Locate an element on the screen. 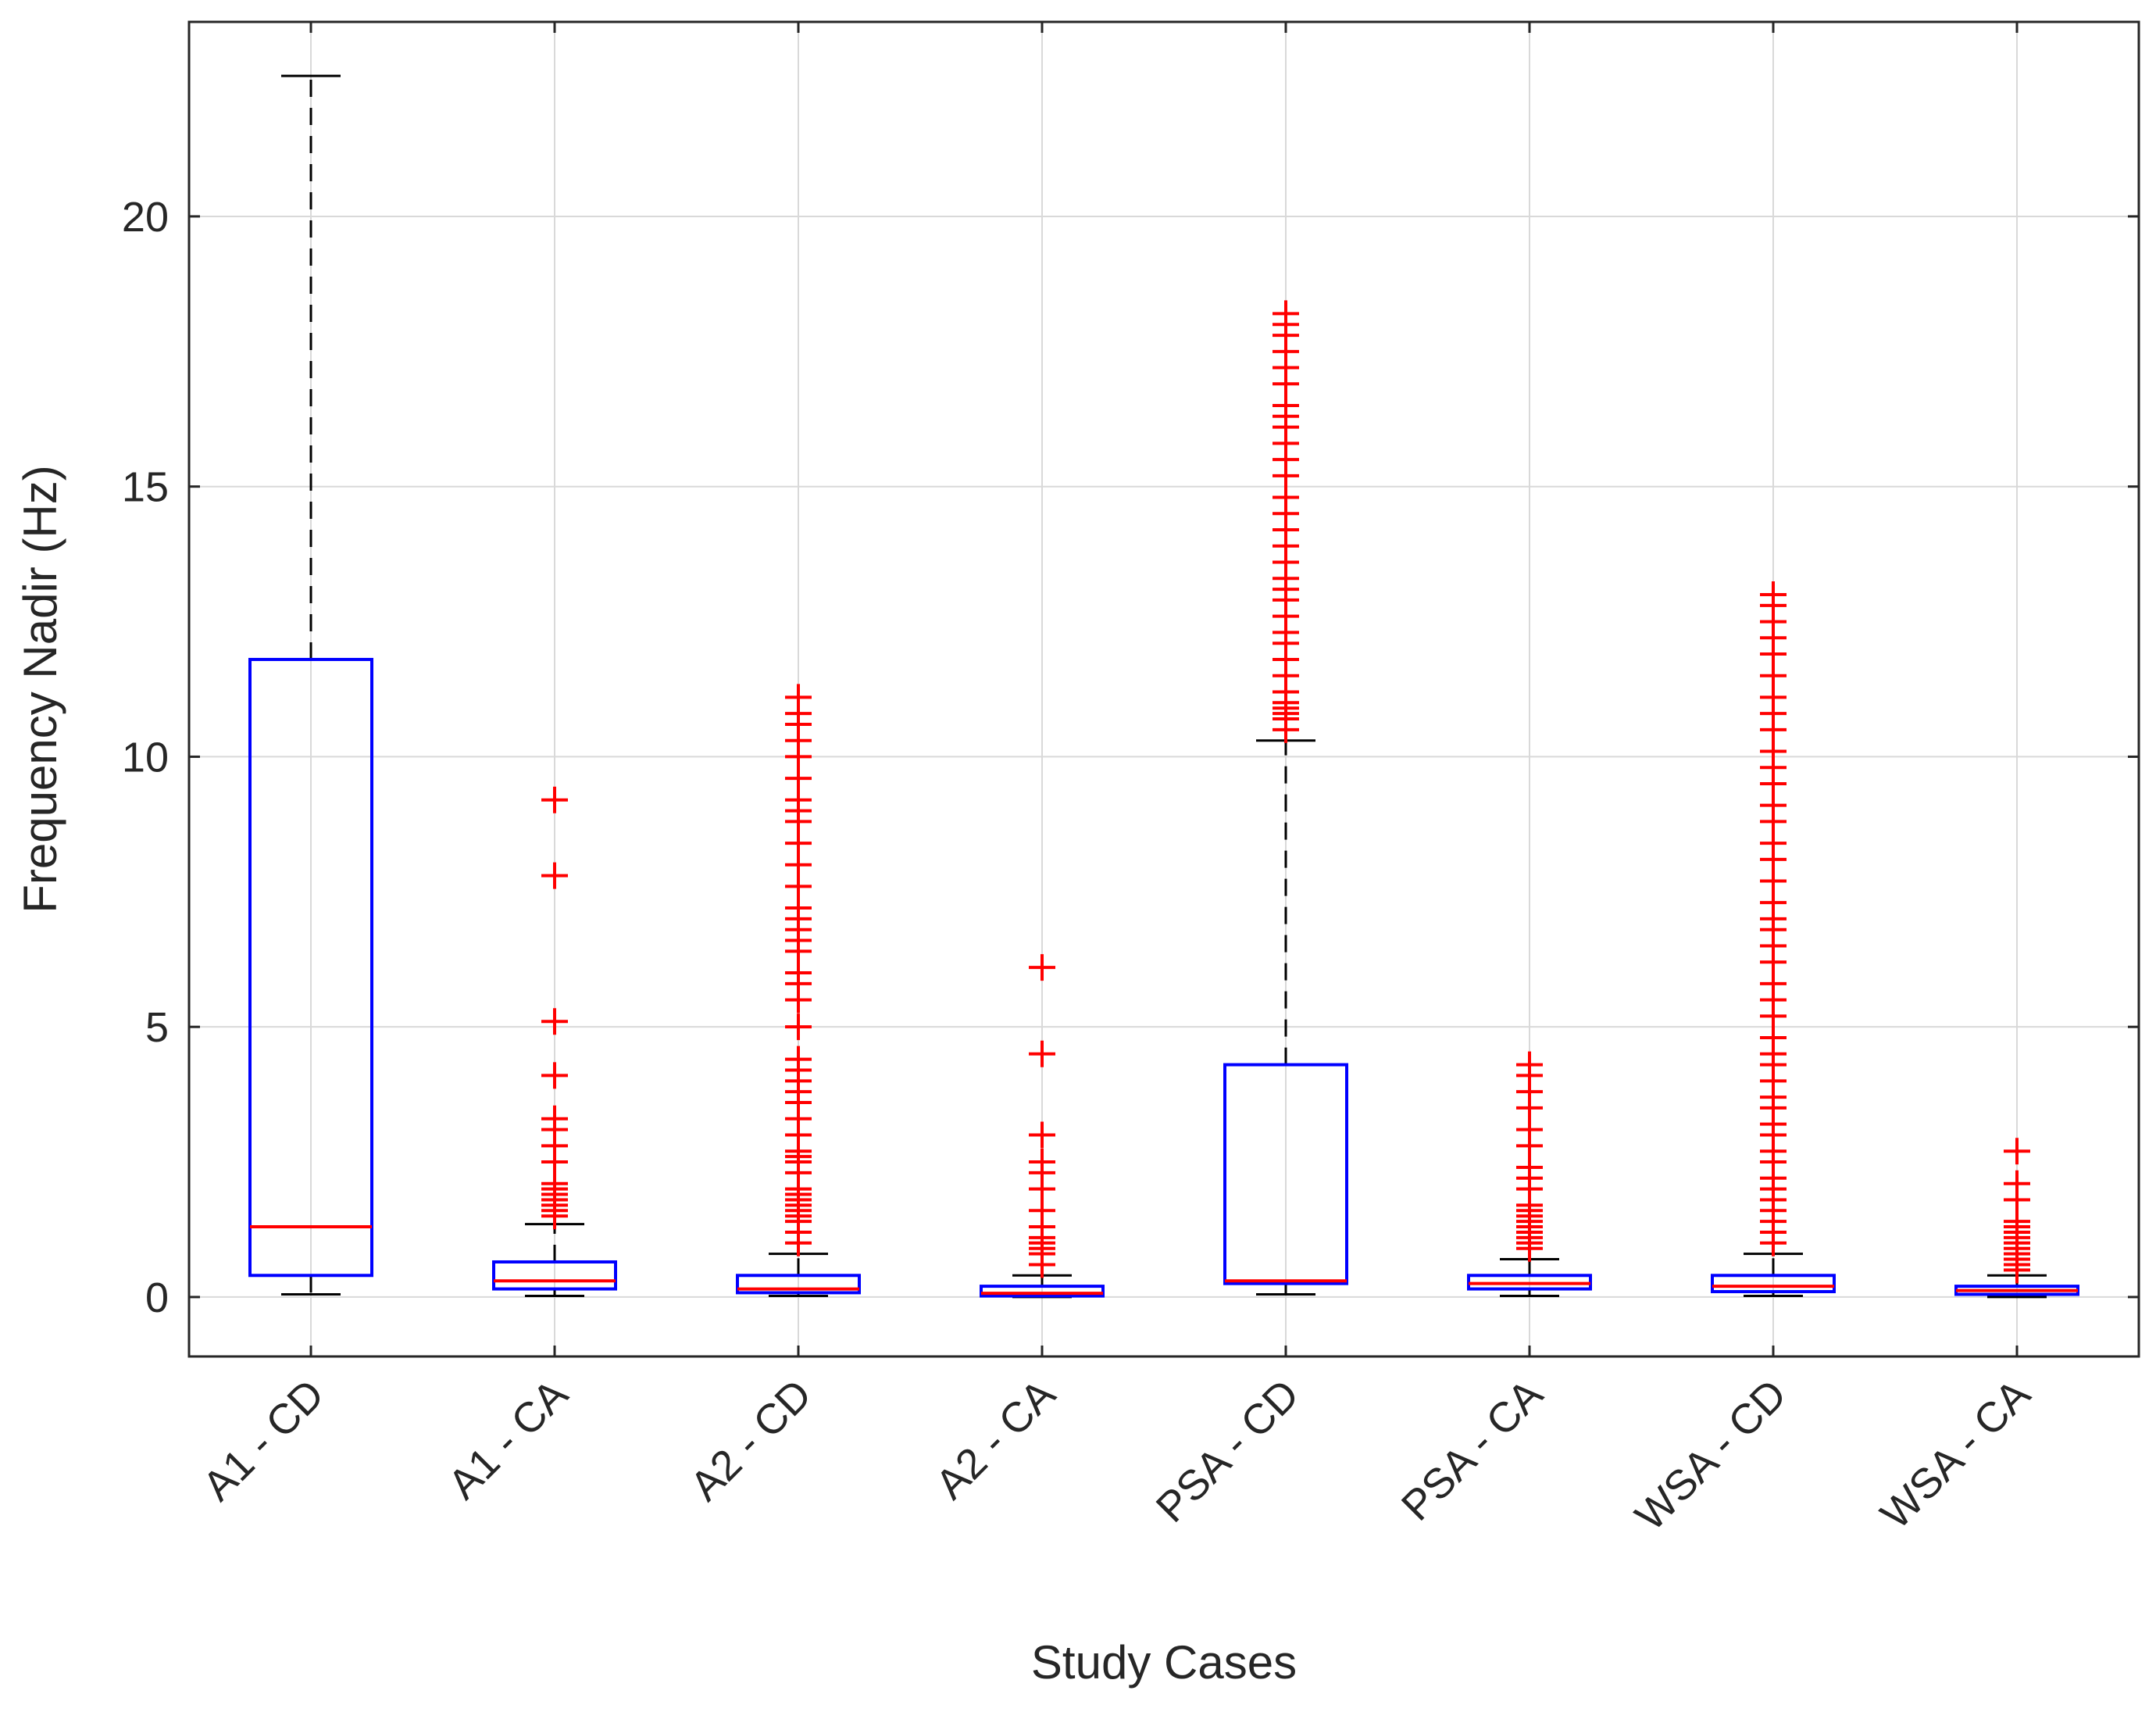 The width and height of the screenshot is (2156, 1712). y-tick-label: 0 is located at coordinates (157, 1297).